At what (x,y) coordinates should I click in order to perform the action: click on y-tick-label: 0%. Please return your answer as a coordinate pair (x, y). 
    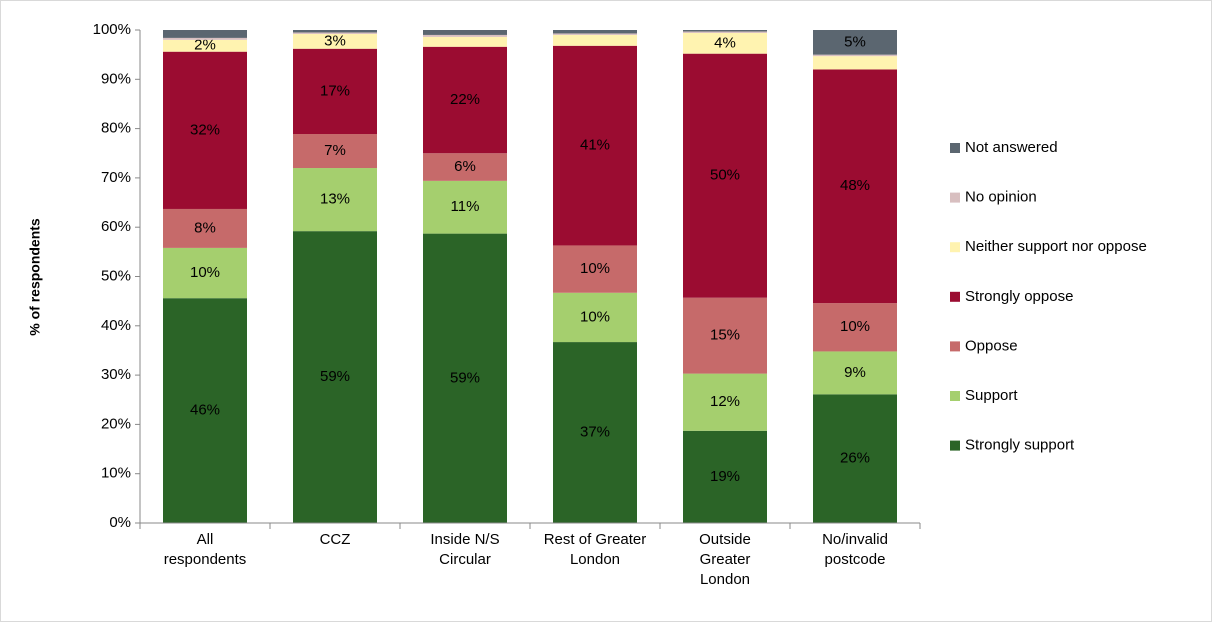
    Looking at the image, I should click on (120, 522).